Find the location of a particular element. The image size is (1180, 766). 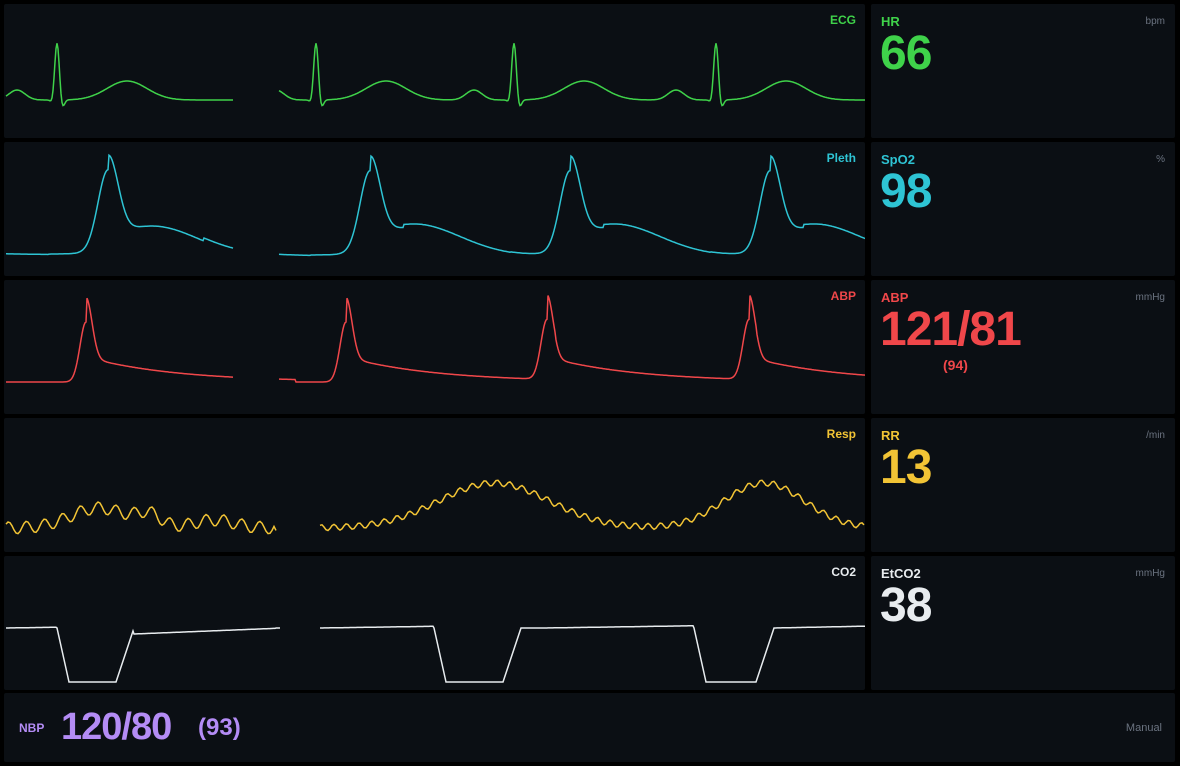

abp-value: 121/81 is located at coordinates (951, 329).